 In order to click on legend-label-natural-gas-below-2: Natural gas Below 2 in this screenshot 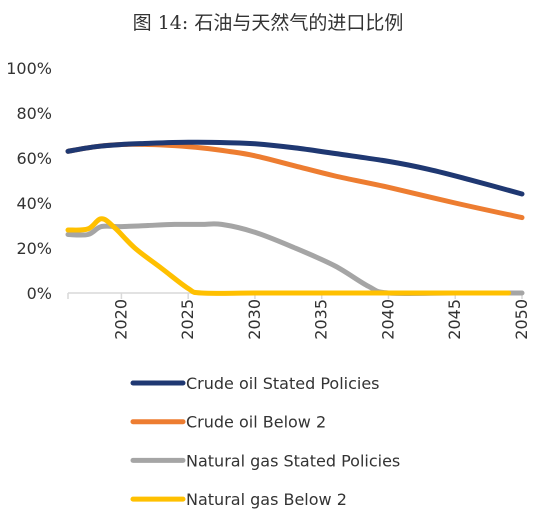, I will do `click(266, 499)`.